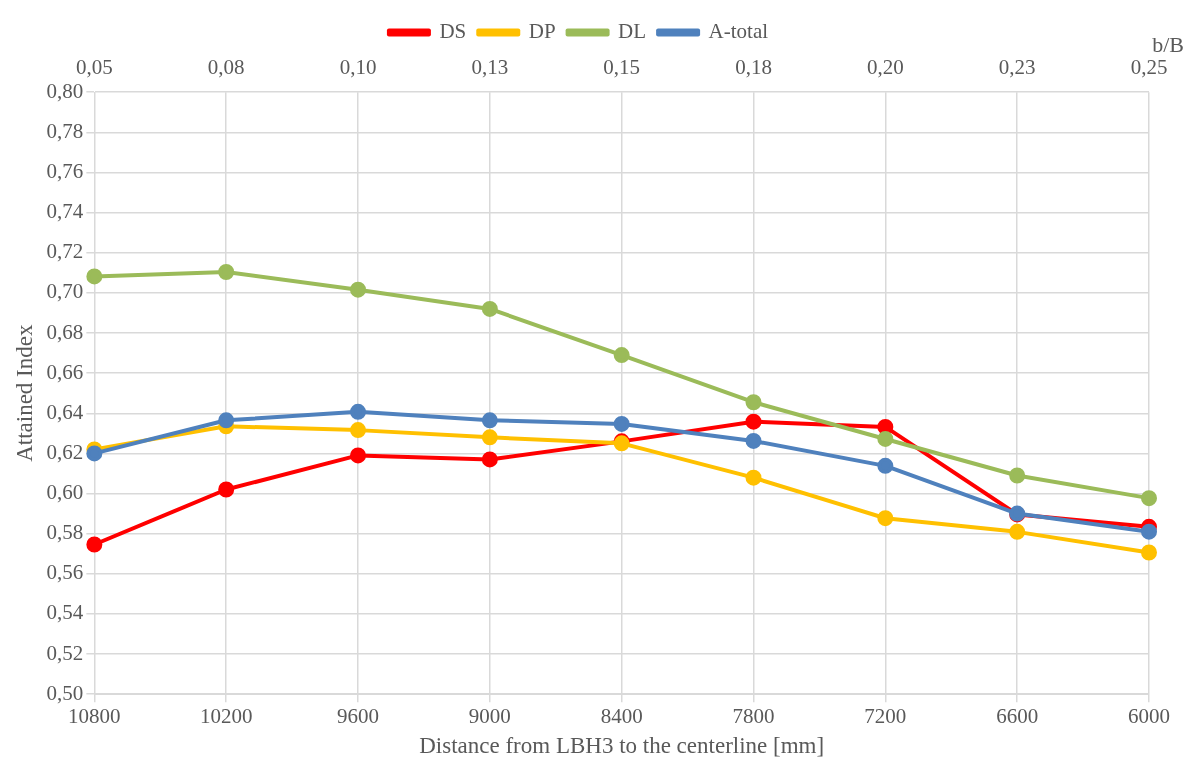  Describe the element at coordinates (453, 31) in the screenshot. I see `legend-label: DS` at that location.